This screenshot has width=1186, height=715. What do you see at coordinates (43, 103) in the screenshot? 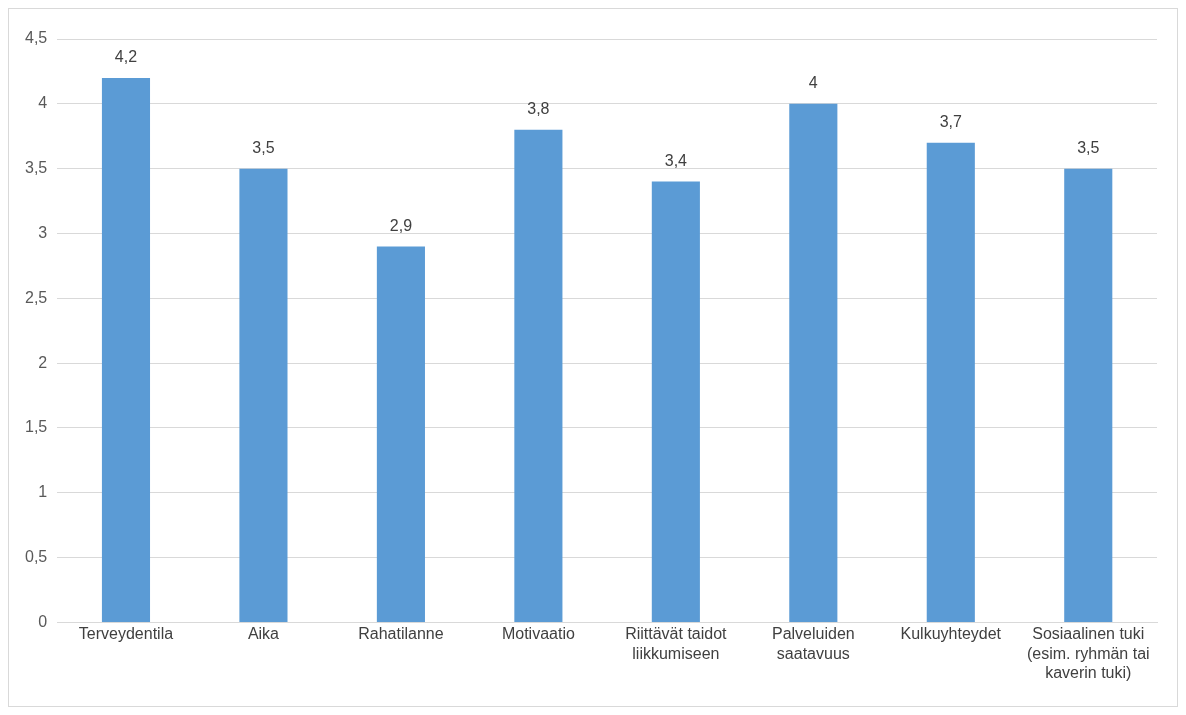
I see `y-tick-label: 4` at bounding box center [43, 103].